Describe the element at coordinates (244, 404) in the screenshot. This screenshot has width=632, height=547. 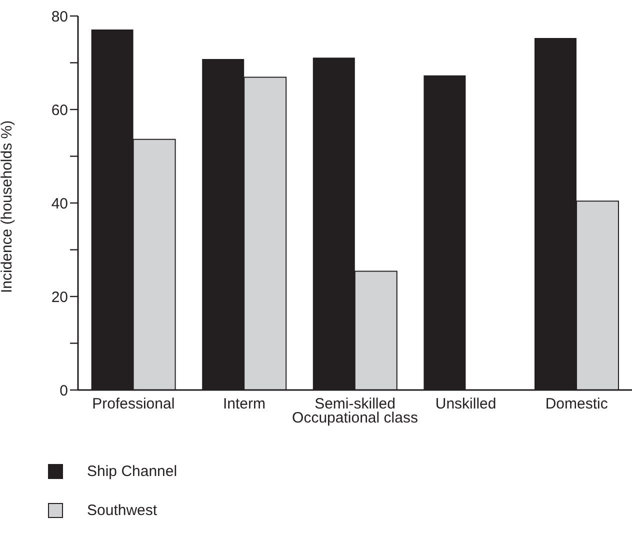
I see `x-tick-label: Interm` at that location.